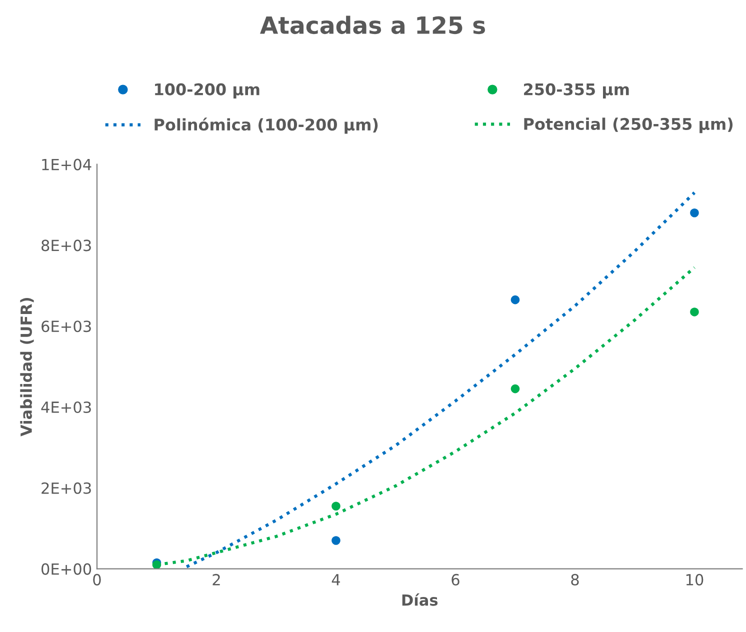 This screenshot has height=632, width=746. What do you see at coordinates (66, 488) in the screenshot?
I see `y-tick-label: 2E+03` at bounding box center [66, 488].